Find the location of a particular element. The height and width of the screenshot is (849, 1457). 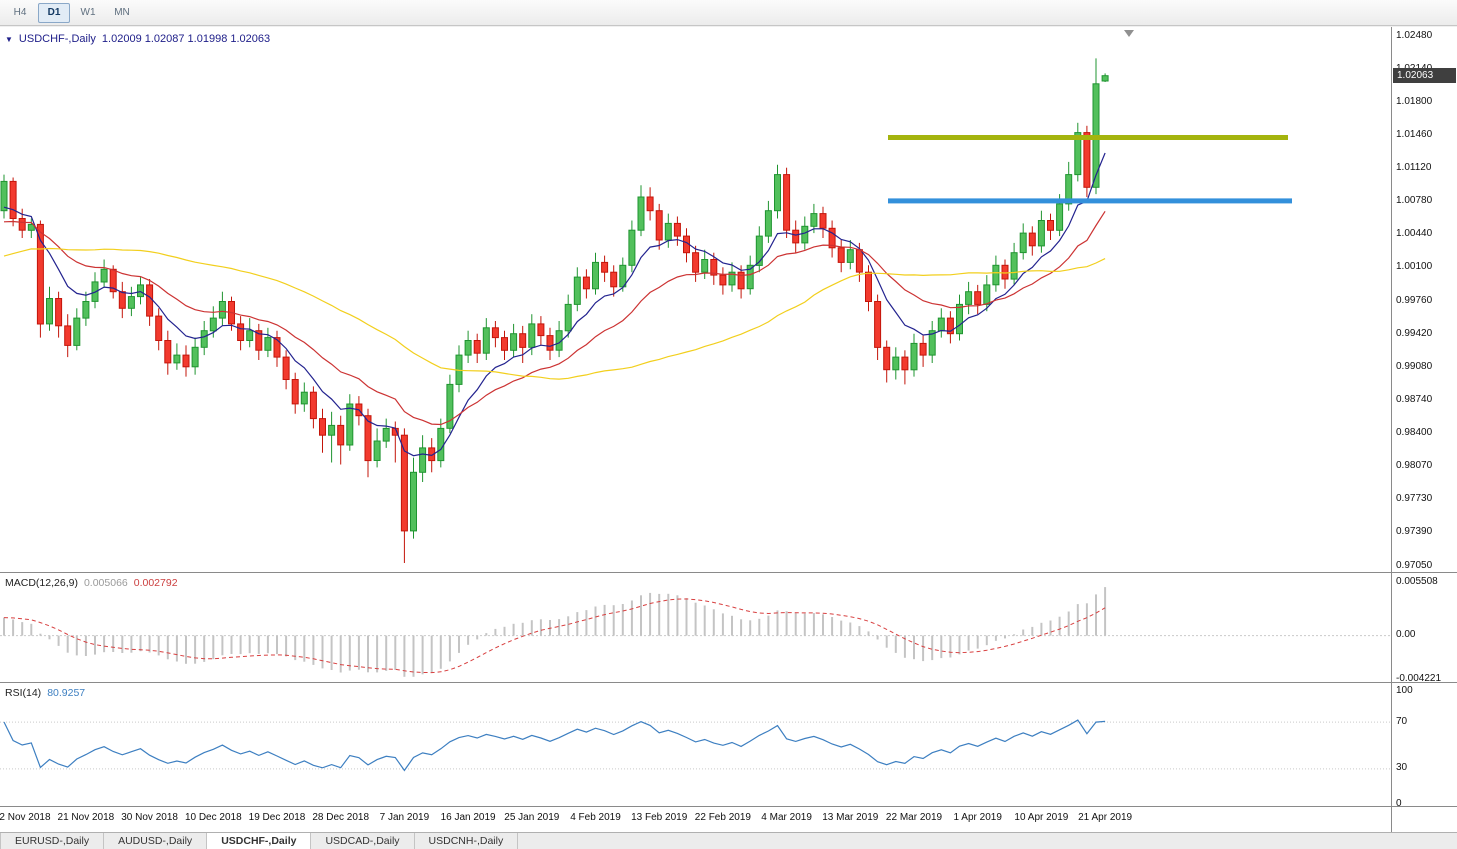

tab-usdcad-daily: USDCAD-,Daily is located at coordinates (363, 841).